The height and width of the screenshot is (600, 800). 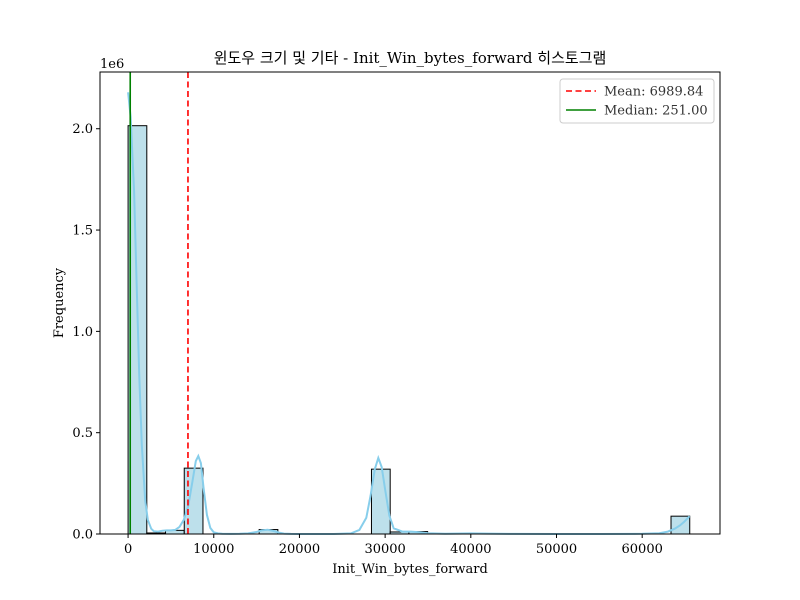 I want to click on y-tick-label: 1.0, so click(x=82, y=332).